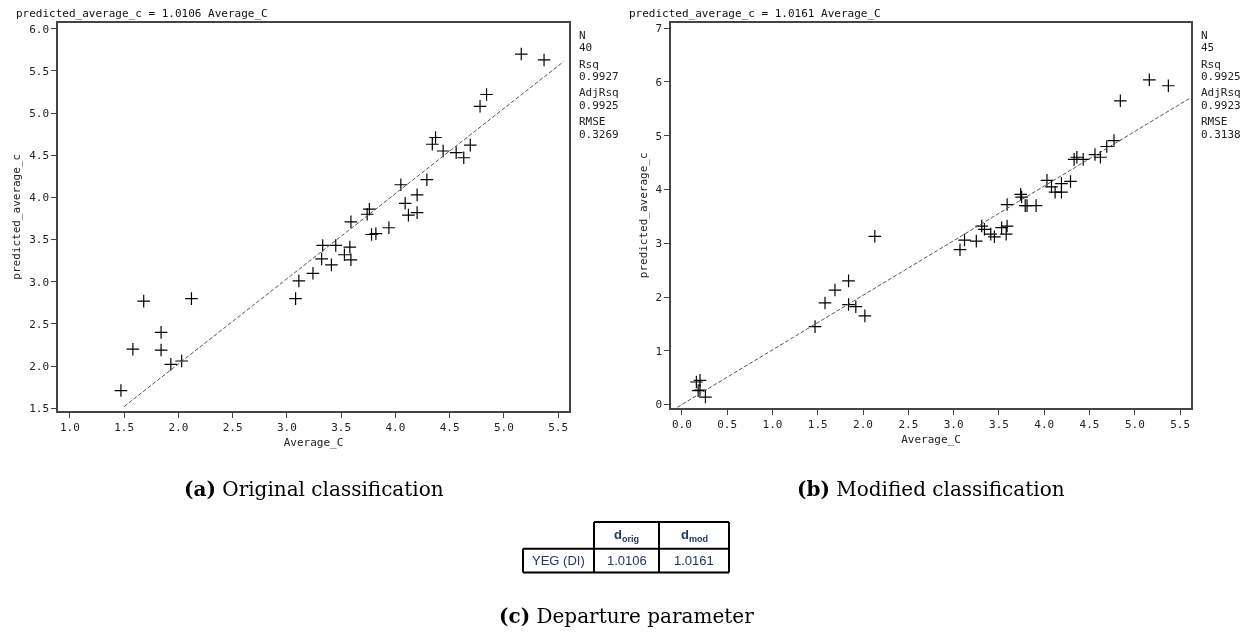  Describe the element at coordinates (1221, 105) in the screenshot. I see `text: 0.9923` at that location.